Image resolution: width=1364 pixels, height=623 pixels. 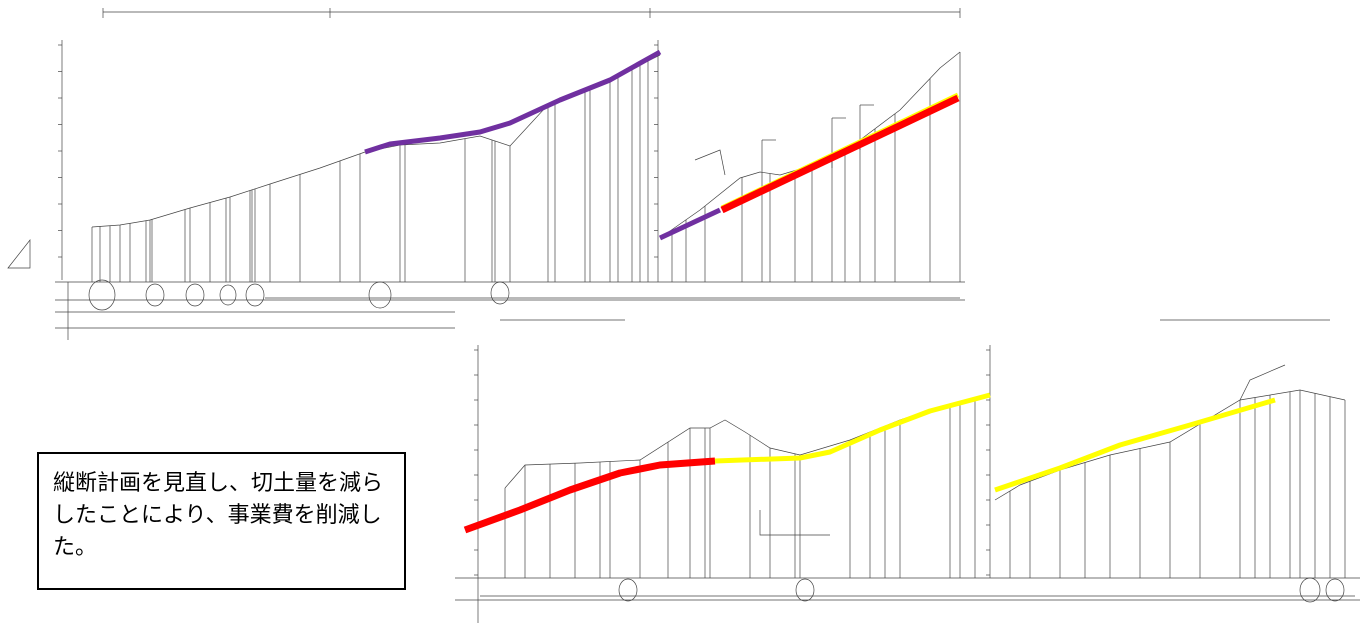 What do you see at coordinates (794, 523) in the screenshot?
I see `structure-marker` at bounding box center [794, 523].